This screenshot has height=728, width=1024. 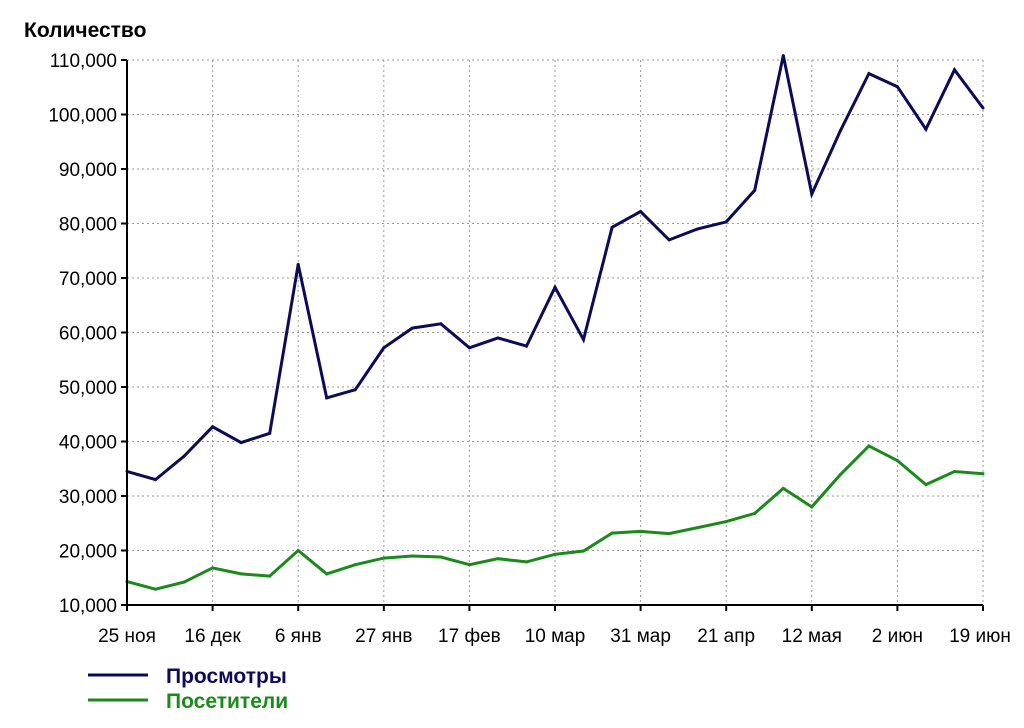 I want to click on y-tick-label: 100,000, so click(x=82, y=116).